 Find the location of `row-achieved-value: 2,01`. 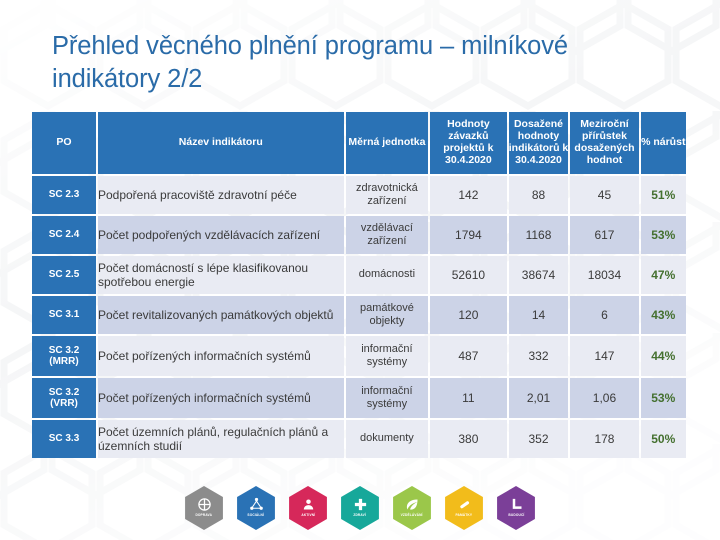

row-achieved-value: 2,01 is located at coordinates (538, 398).